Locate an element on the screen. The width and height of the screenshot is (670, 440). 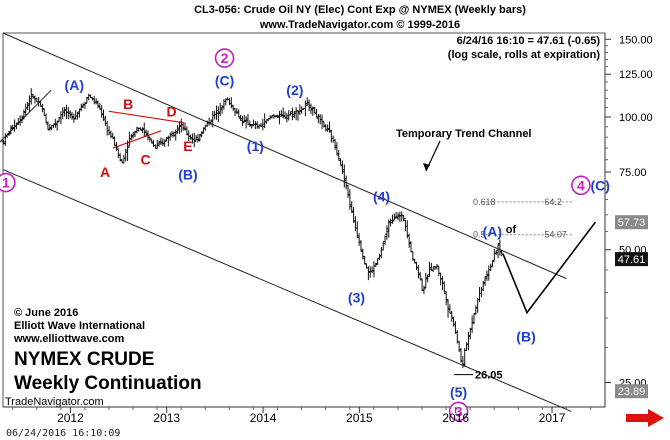
branding-source: TradeNavigator.com is located at coordinates (54, 402).